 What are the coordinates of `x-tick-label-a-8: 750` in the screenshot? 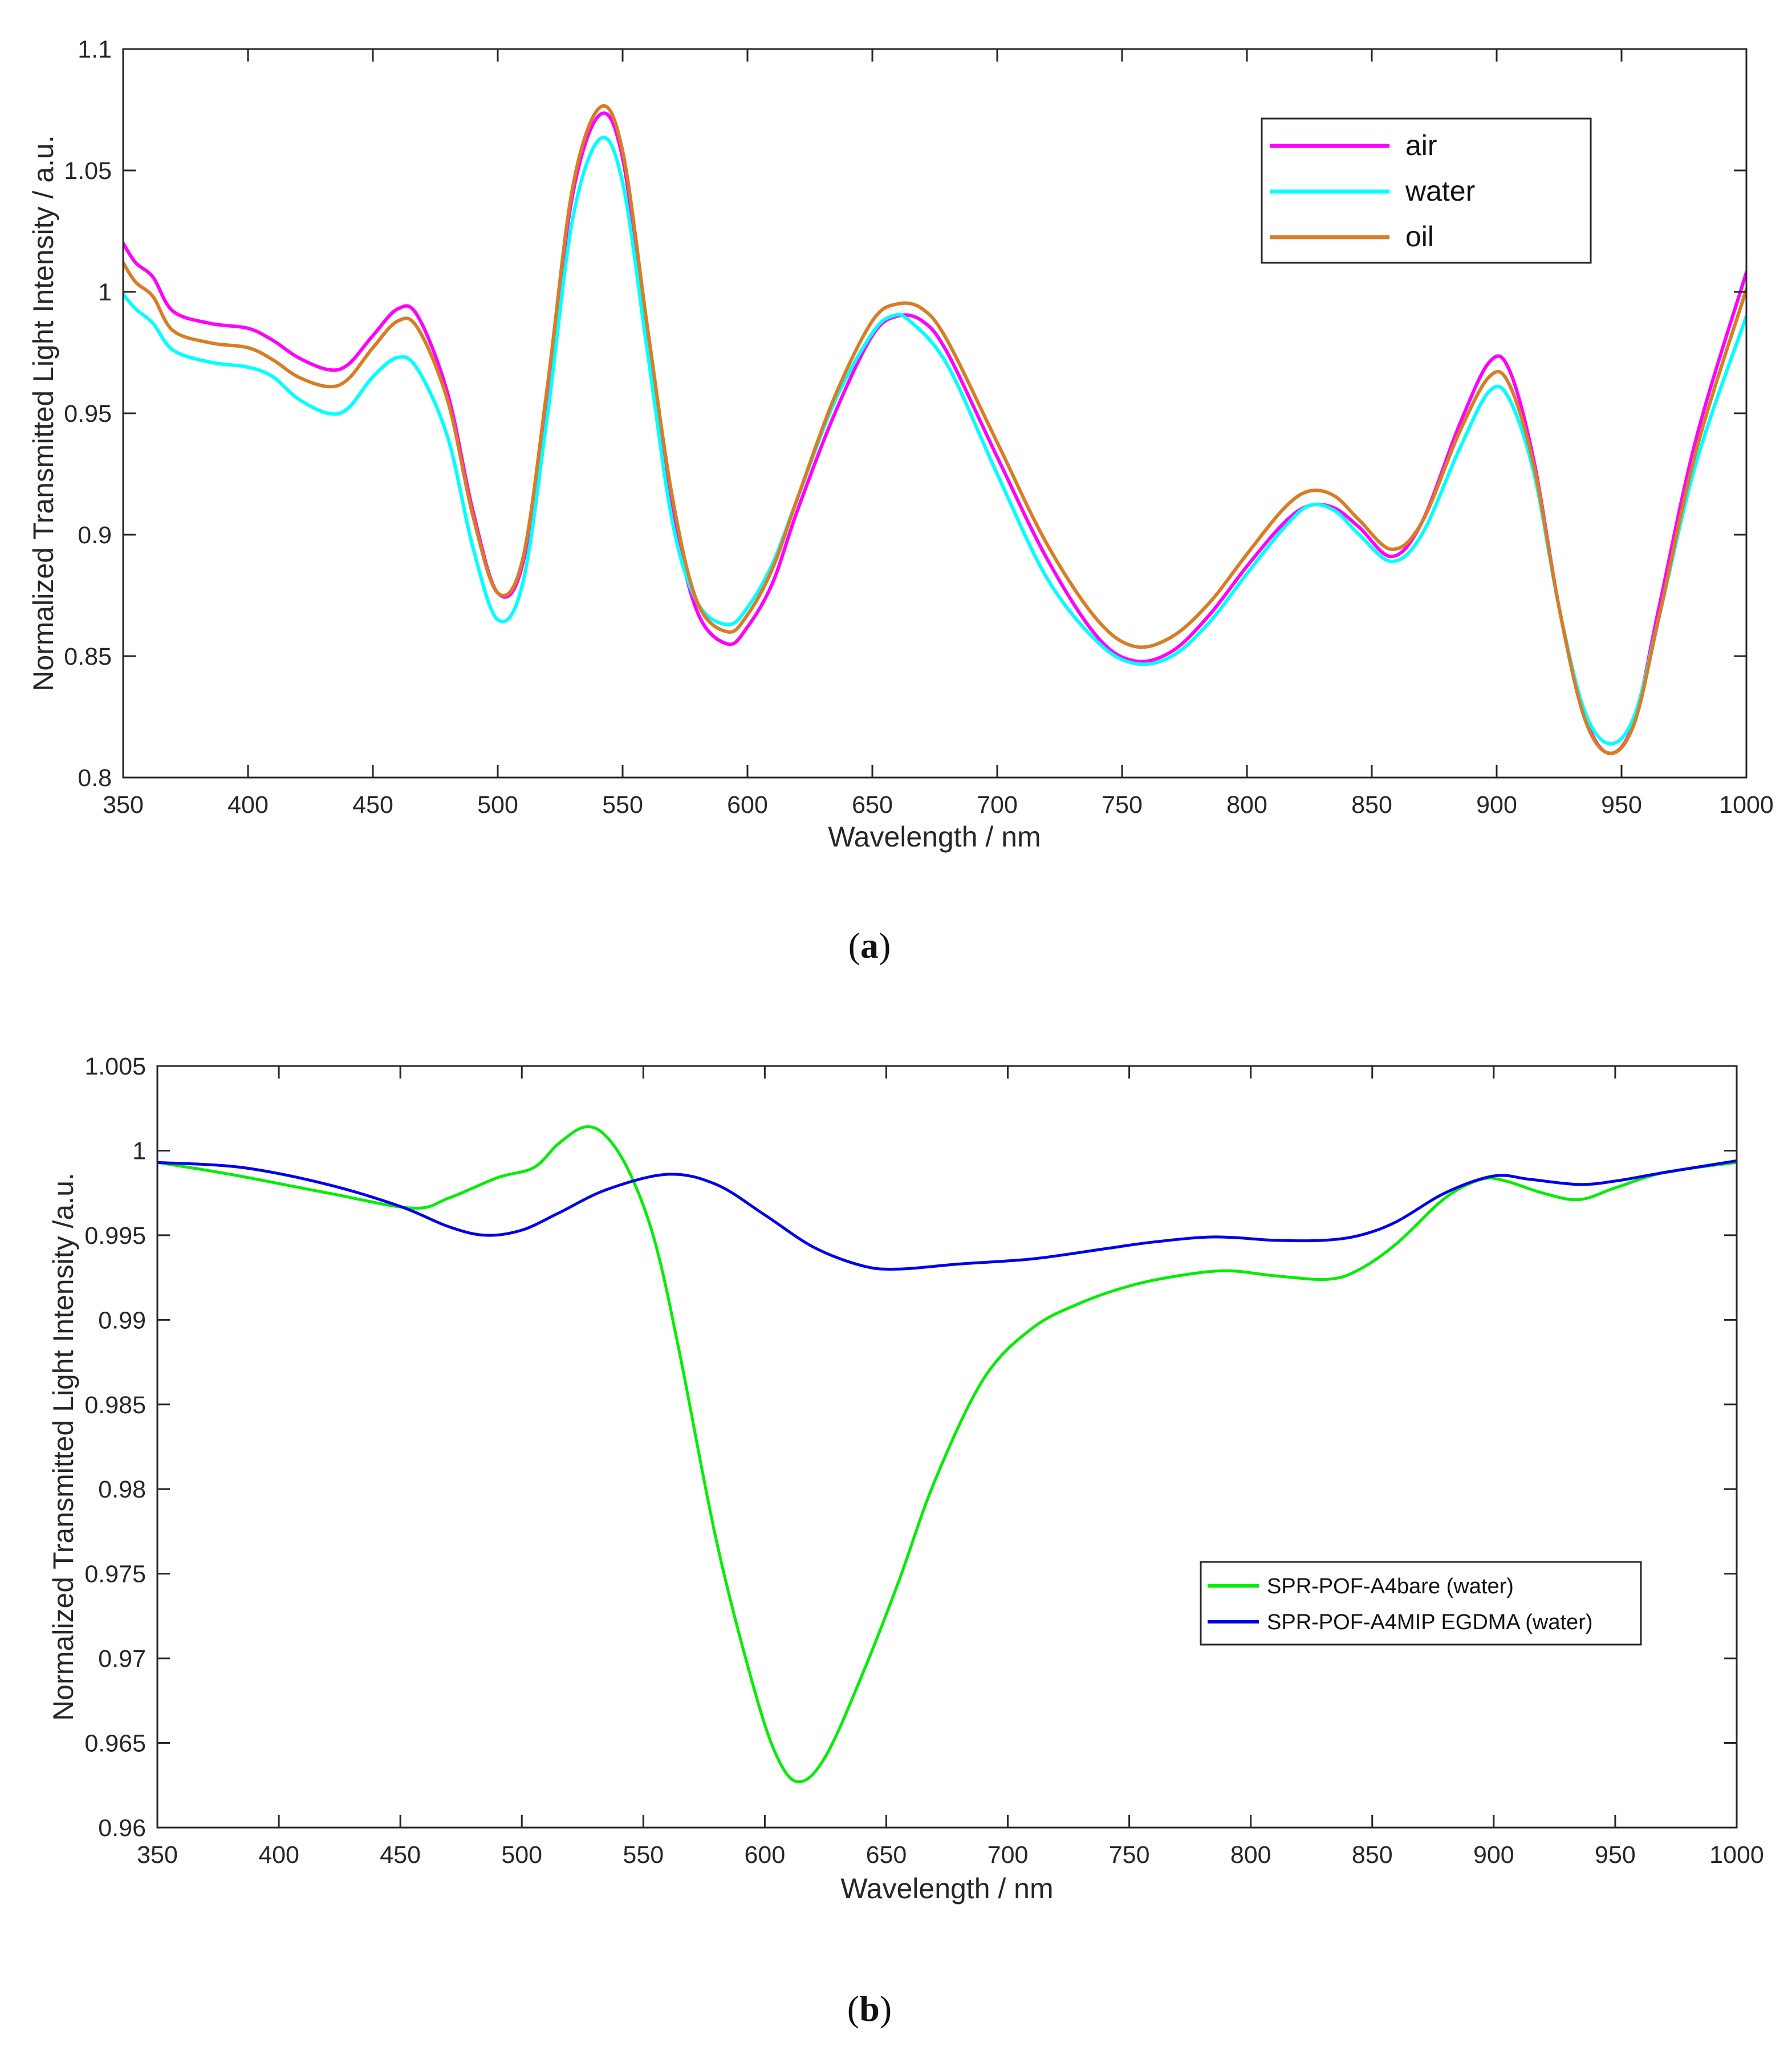 It's located at (1122, 805).